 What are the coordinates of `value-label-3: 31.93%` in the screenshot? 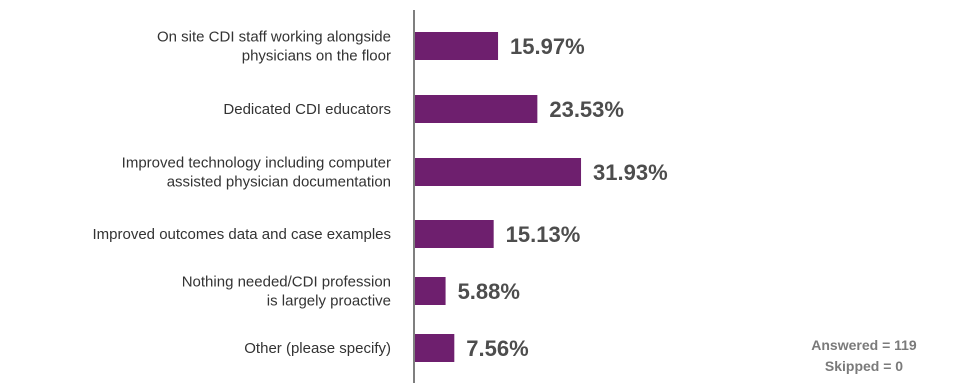 It's located at (630, 172).